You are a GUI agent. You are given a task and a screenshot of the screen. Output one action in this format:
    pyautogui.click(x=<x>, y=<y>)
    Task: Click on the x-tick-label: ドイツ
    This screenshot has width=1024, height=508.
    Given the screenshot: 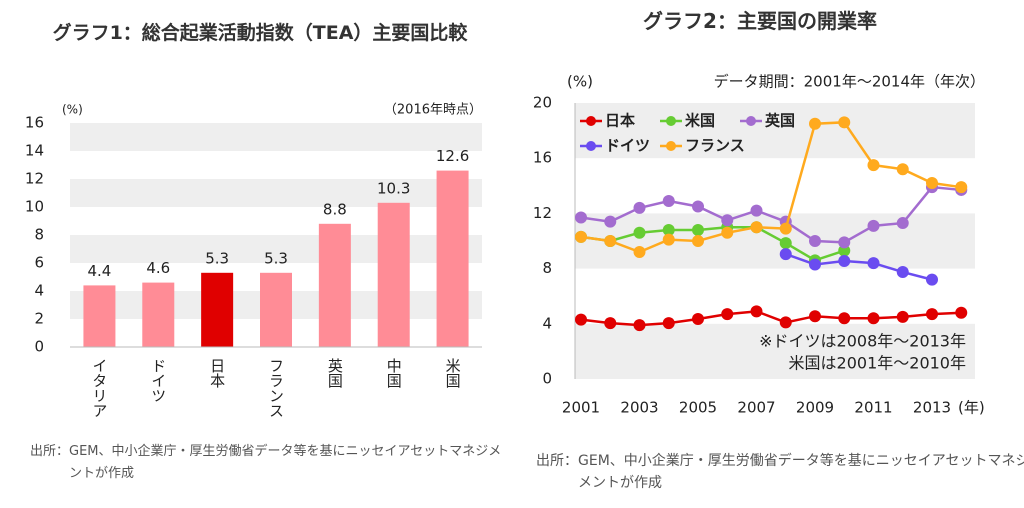 What is the action you would take?
    pyautogui.click(x=158, y=380)
    